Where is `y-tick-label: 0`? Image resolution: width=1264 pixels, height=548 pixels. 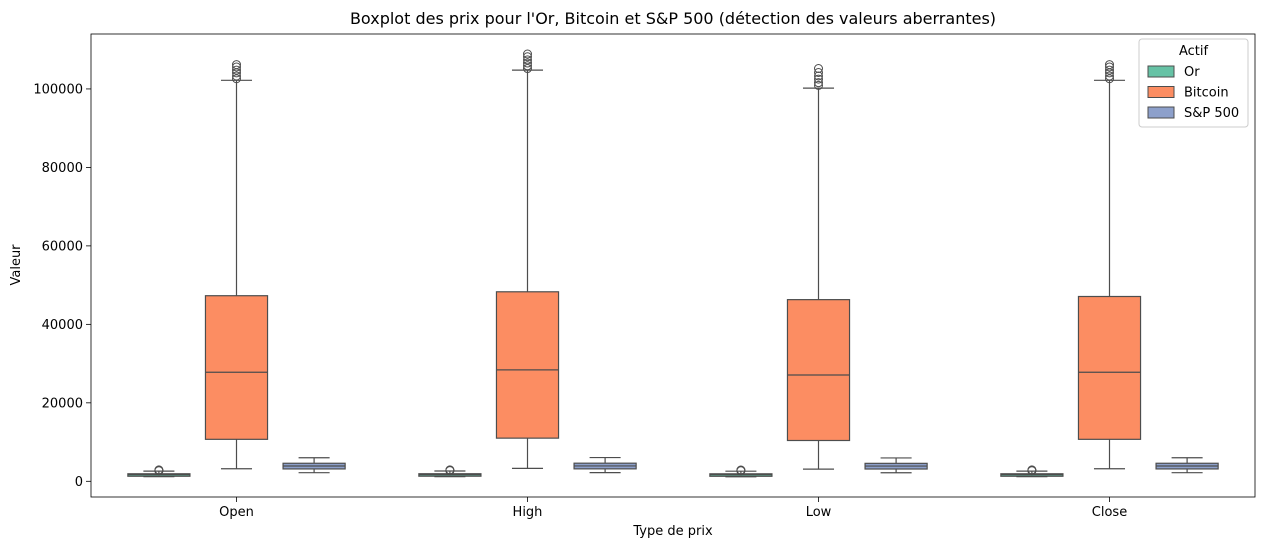
y-tick-label: 0 is located at coordinates (79, 482).